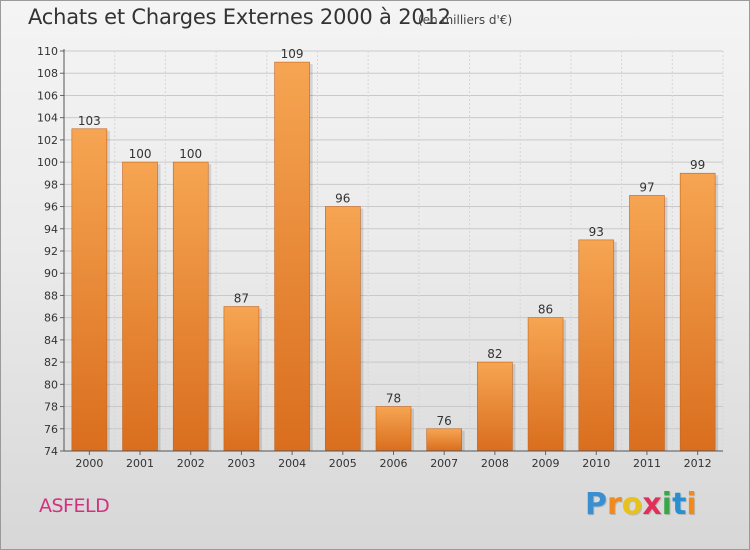  Describe the element at coordinates (51, 295) in the screenshot. I see `y-tick-label: 88` at that location.